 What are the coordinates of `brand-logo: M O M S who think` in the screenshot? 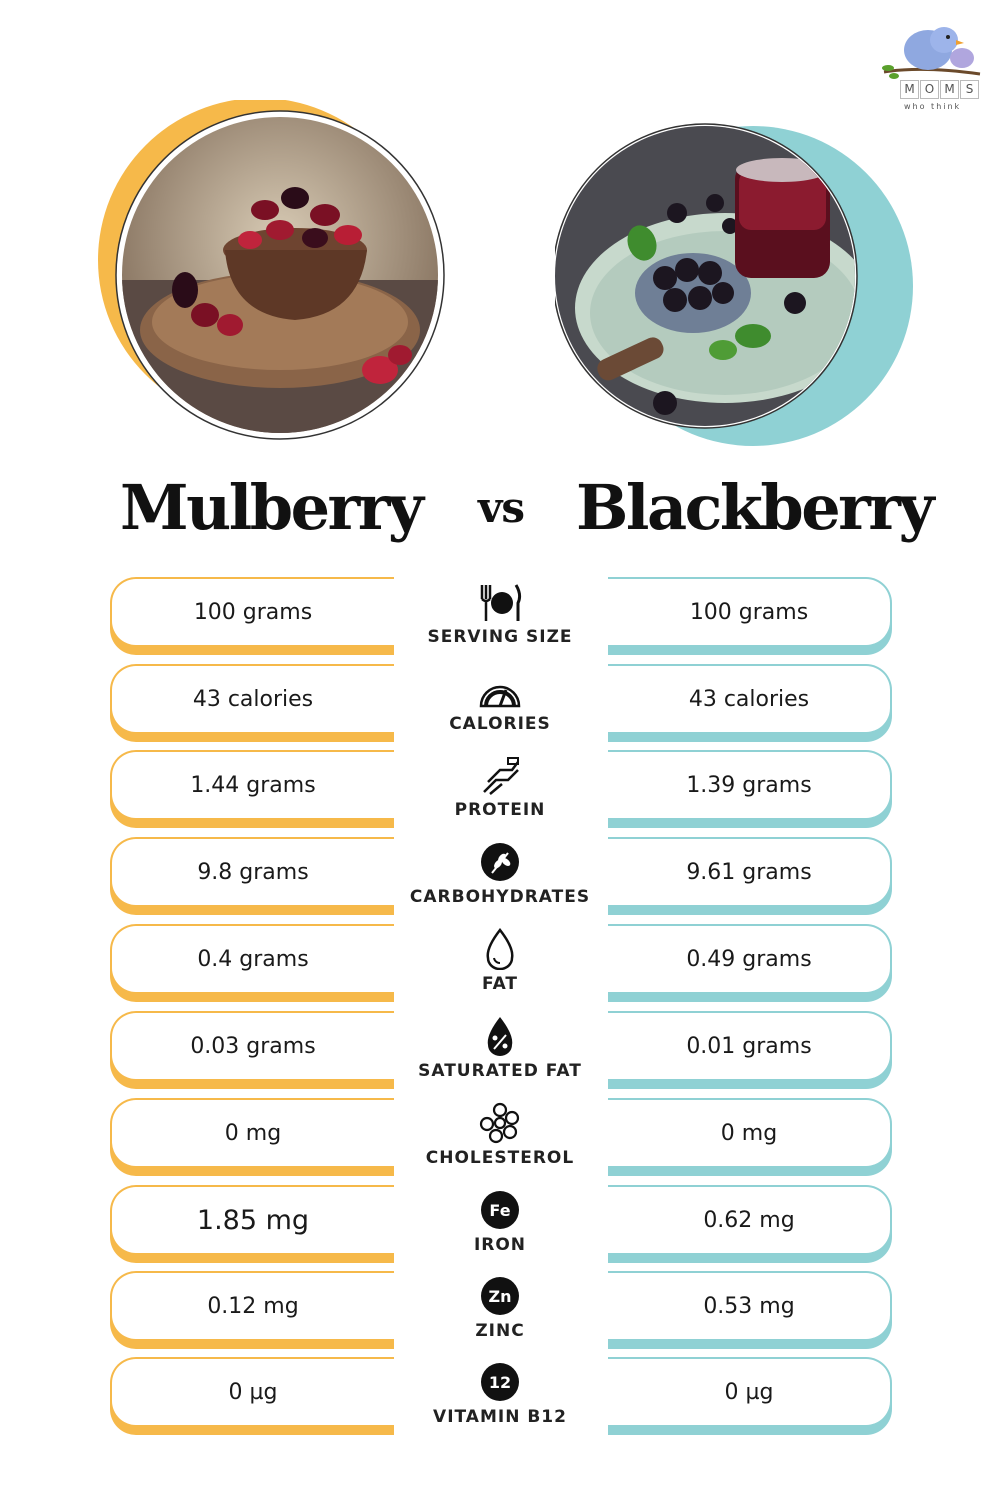 It's located at (932, 70).